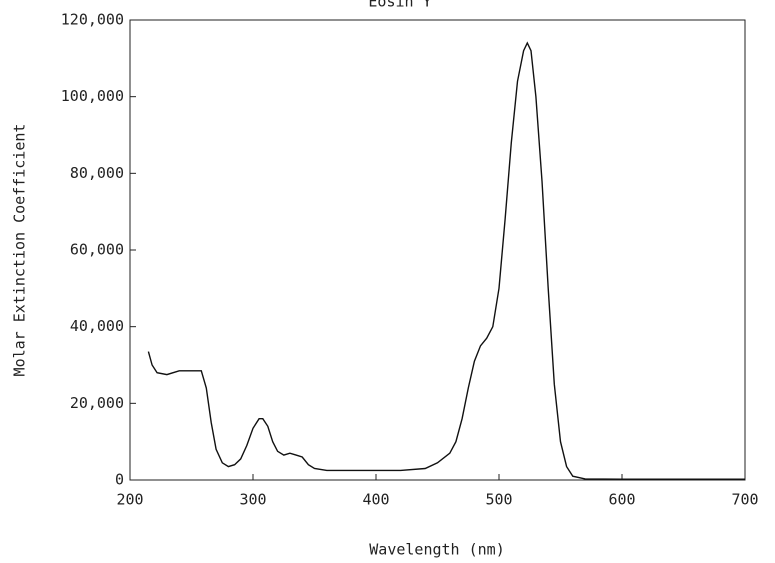 This screenshot has width=775, height=563. What do you see at coordinates (744, 500) in the screenshot?
I see `x-tick-label: 700` at bounding box center [744, 500].